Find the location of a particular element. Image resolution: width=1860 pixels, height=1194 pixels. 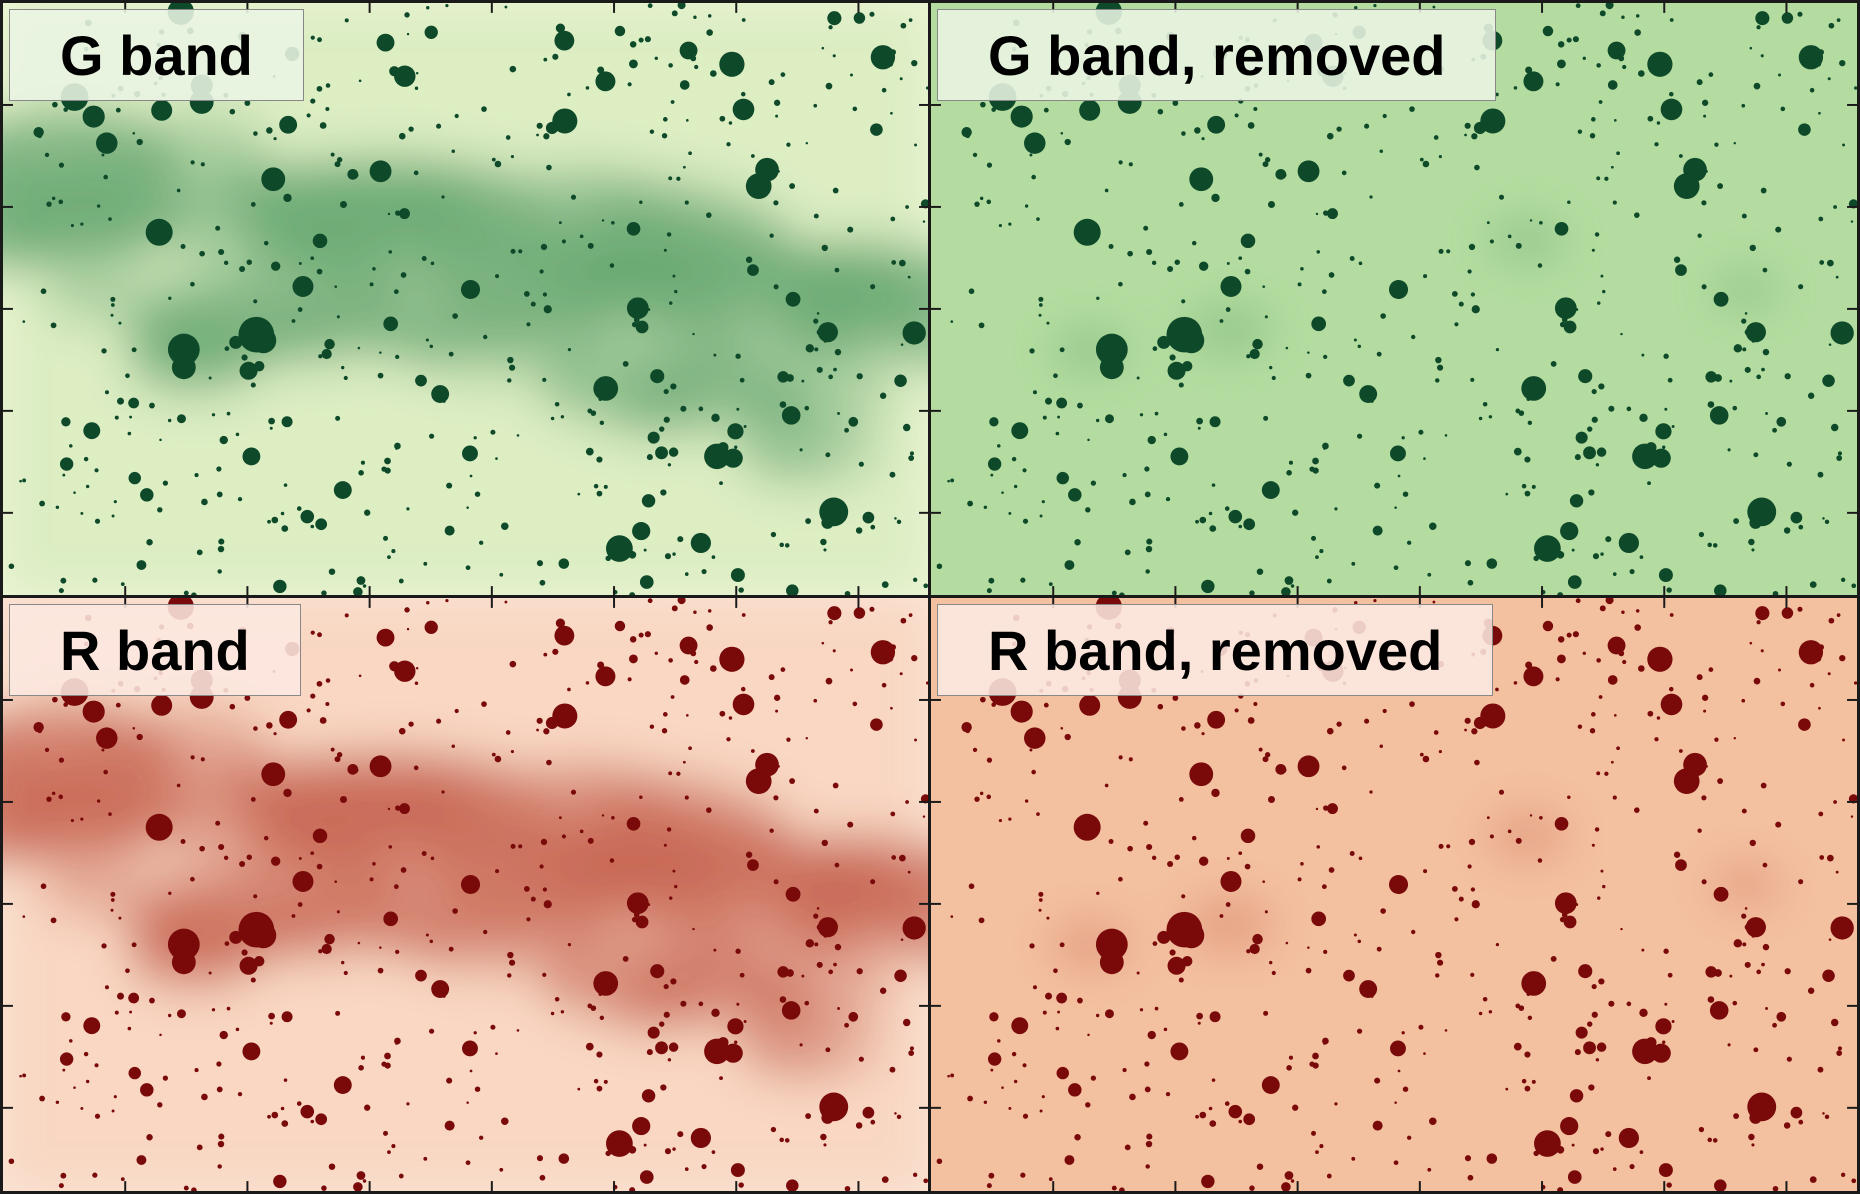

panel-label: G band, removed is located at coordinates (1217, 55).